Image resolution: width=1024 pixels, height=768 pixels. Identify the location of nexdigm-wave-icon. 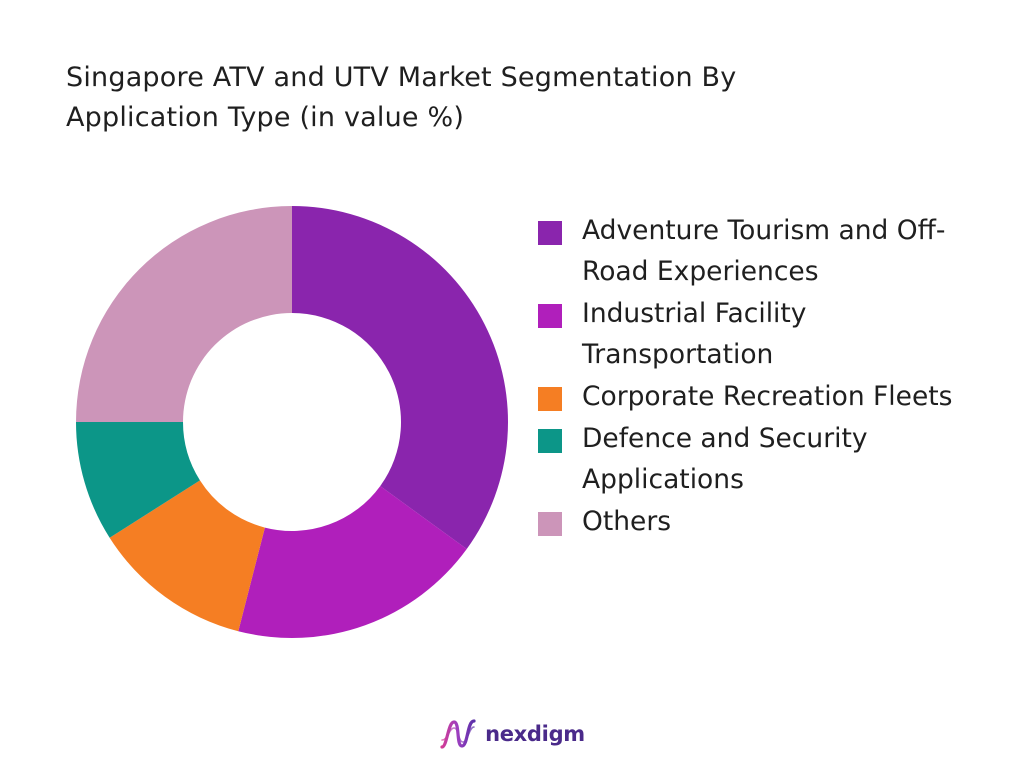
(458, 734).